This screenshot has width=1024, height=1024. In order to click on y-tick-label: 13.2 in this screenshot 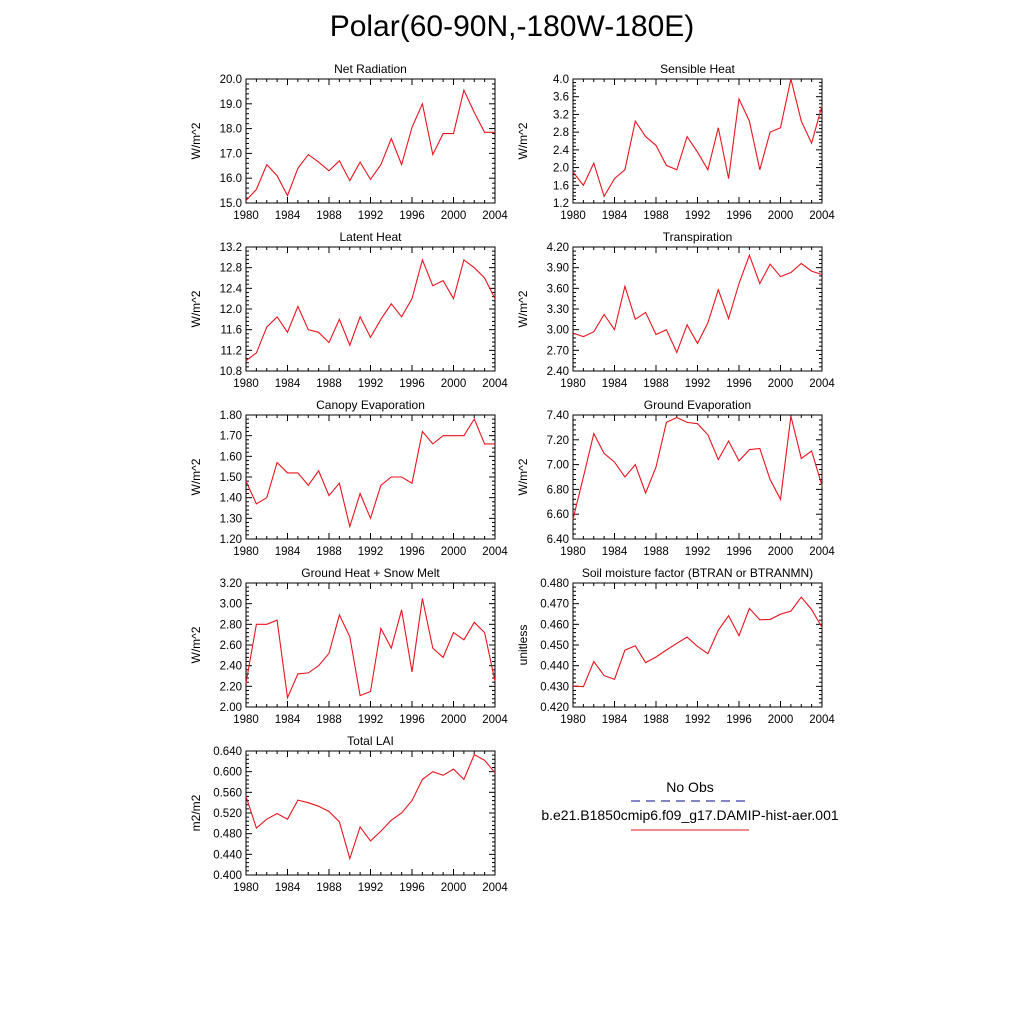, I will do `click(231, 248)`.